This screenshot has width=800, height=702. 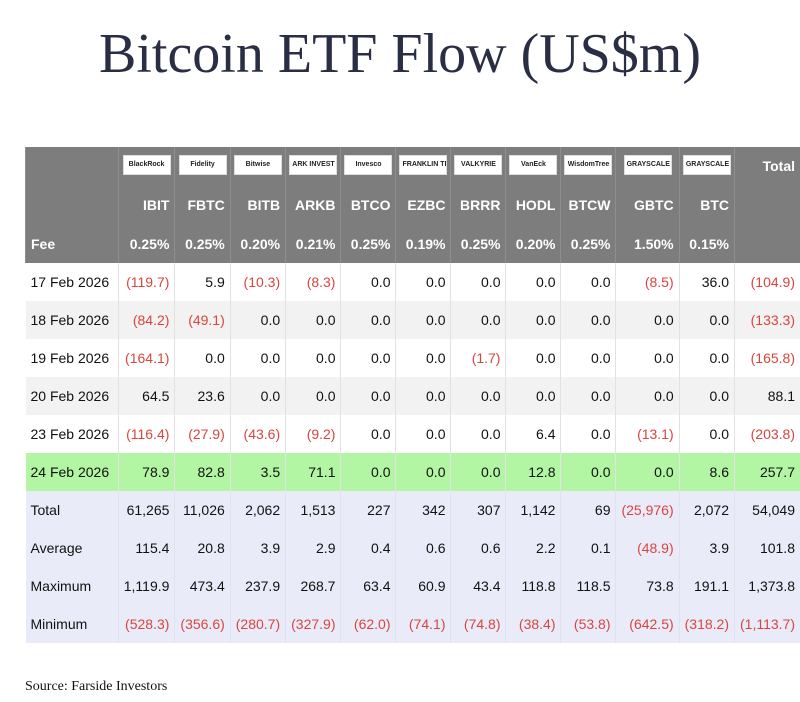 I want to click on issuer-logo: FRANKLIN TEMPLETON, so click(x=423, y=164).